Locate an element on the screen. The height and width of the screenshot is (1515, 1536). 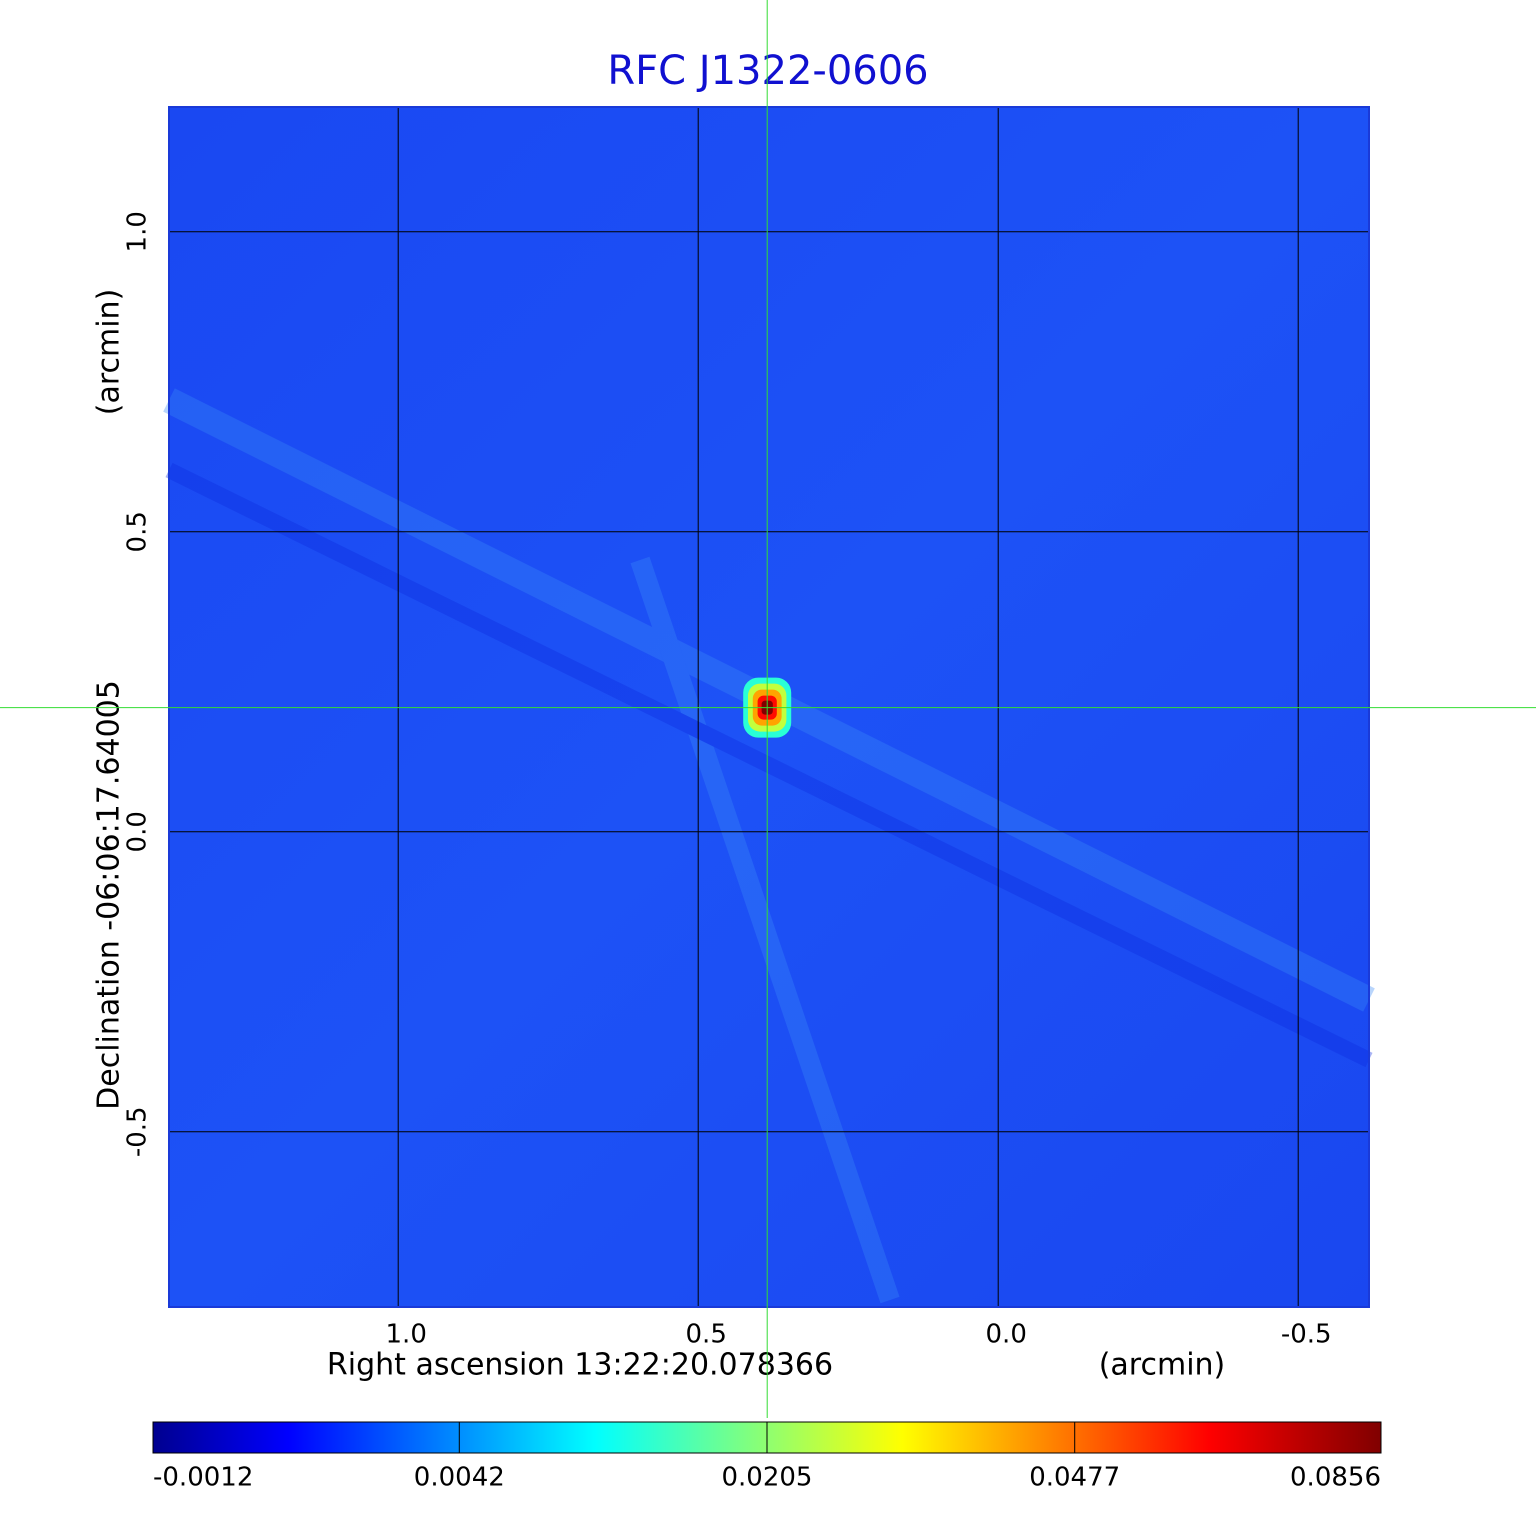
colorbar-tick-label: 0.0856 is located at coordinates (1335, 1478).